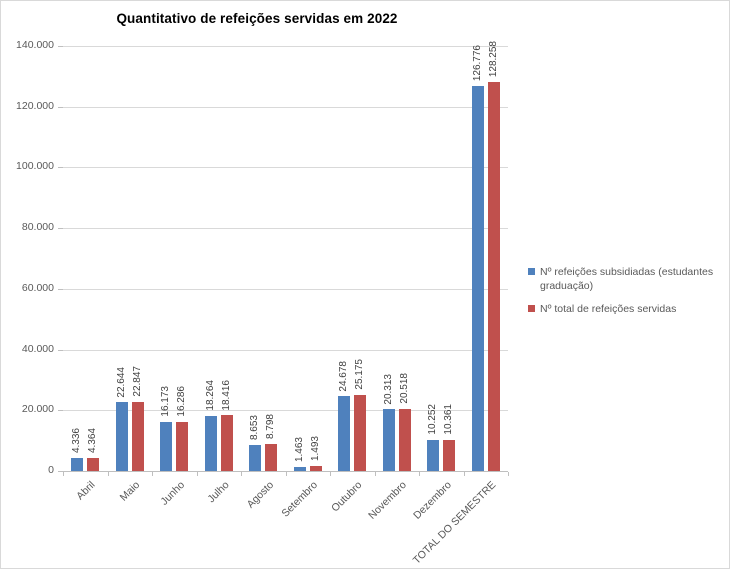  I want to click on bar-value-label: 16.173, so click(166, 401).